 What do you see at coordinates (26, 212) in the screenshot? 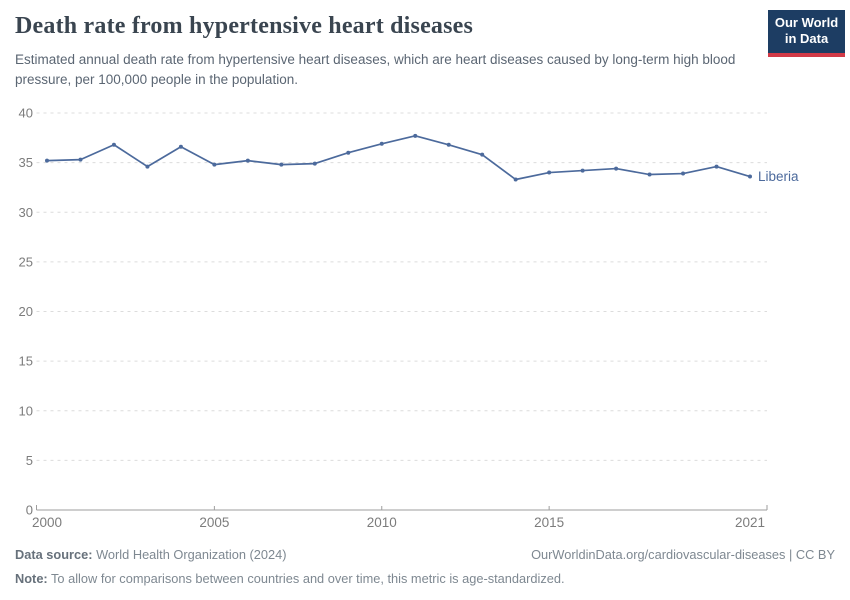
I see `y-tick-label: 30` at bounding box center [26, 212].